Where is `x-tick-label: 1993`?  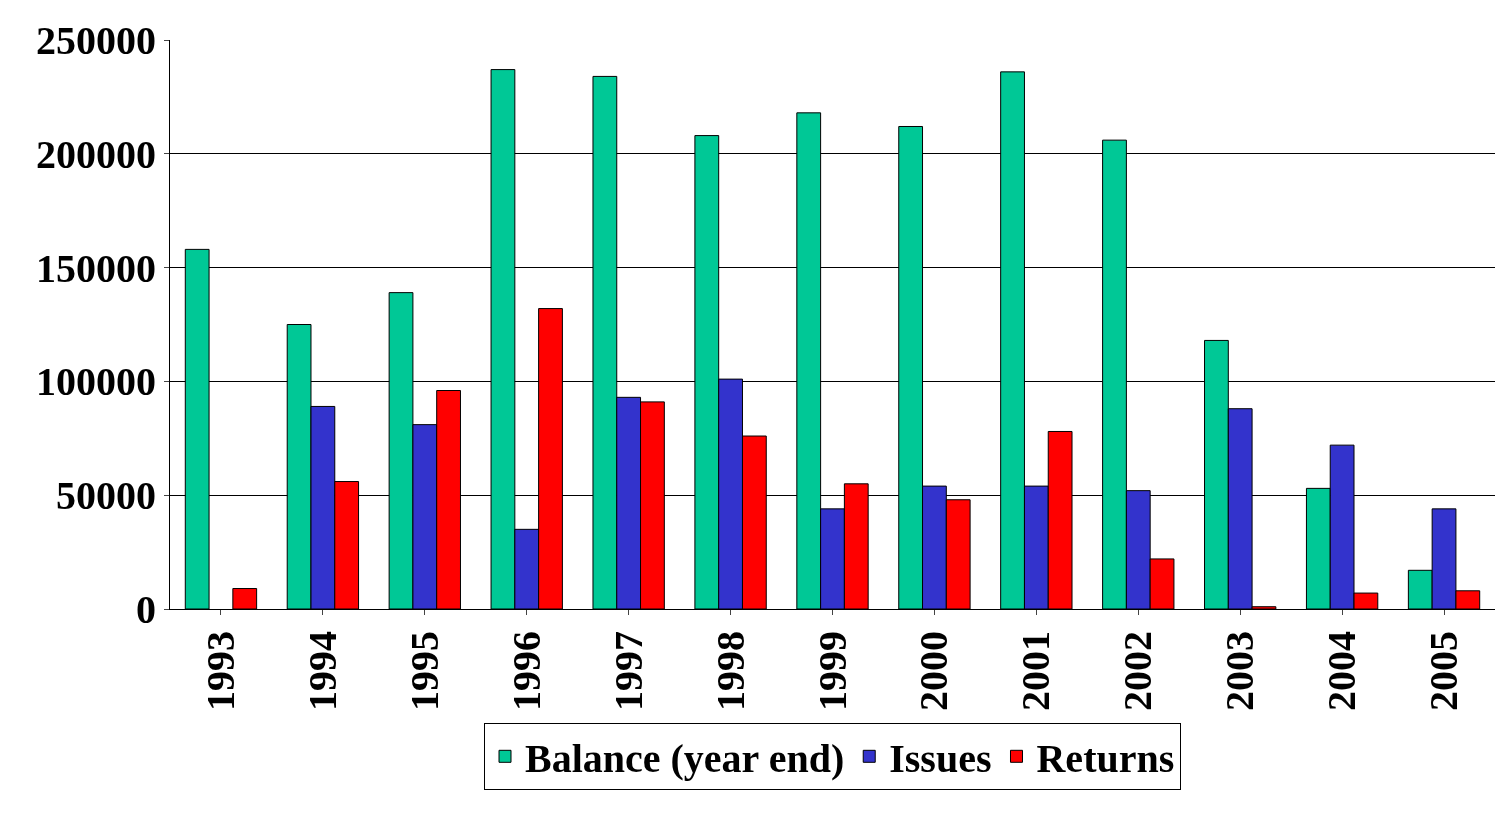
x-tick-label: 1993 is located at coordinates (220, 671).